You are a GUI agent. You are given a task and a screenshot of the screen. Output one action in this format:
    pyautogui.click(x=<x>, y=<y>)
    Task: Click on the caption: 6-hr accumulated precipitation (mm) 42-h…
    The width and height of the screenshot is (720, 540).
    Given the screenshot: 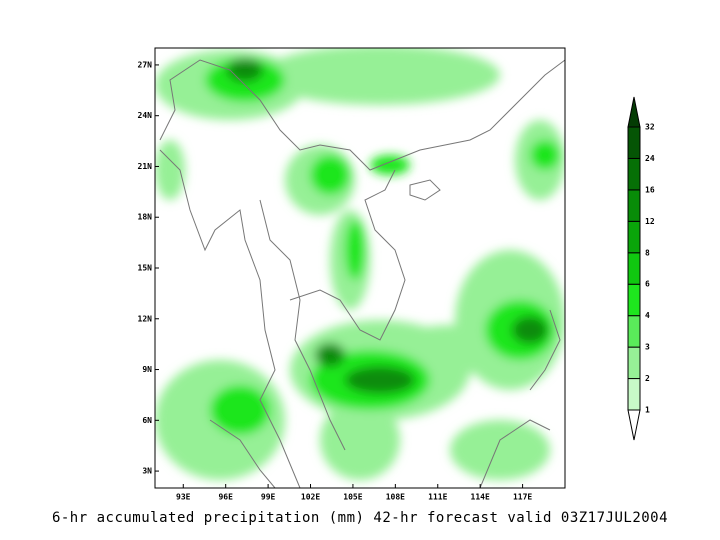 What is the action you would take?
    pyautogui.click(x=360, y=518)
    